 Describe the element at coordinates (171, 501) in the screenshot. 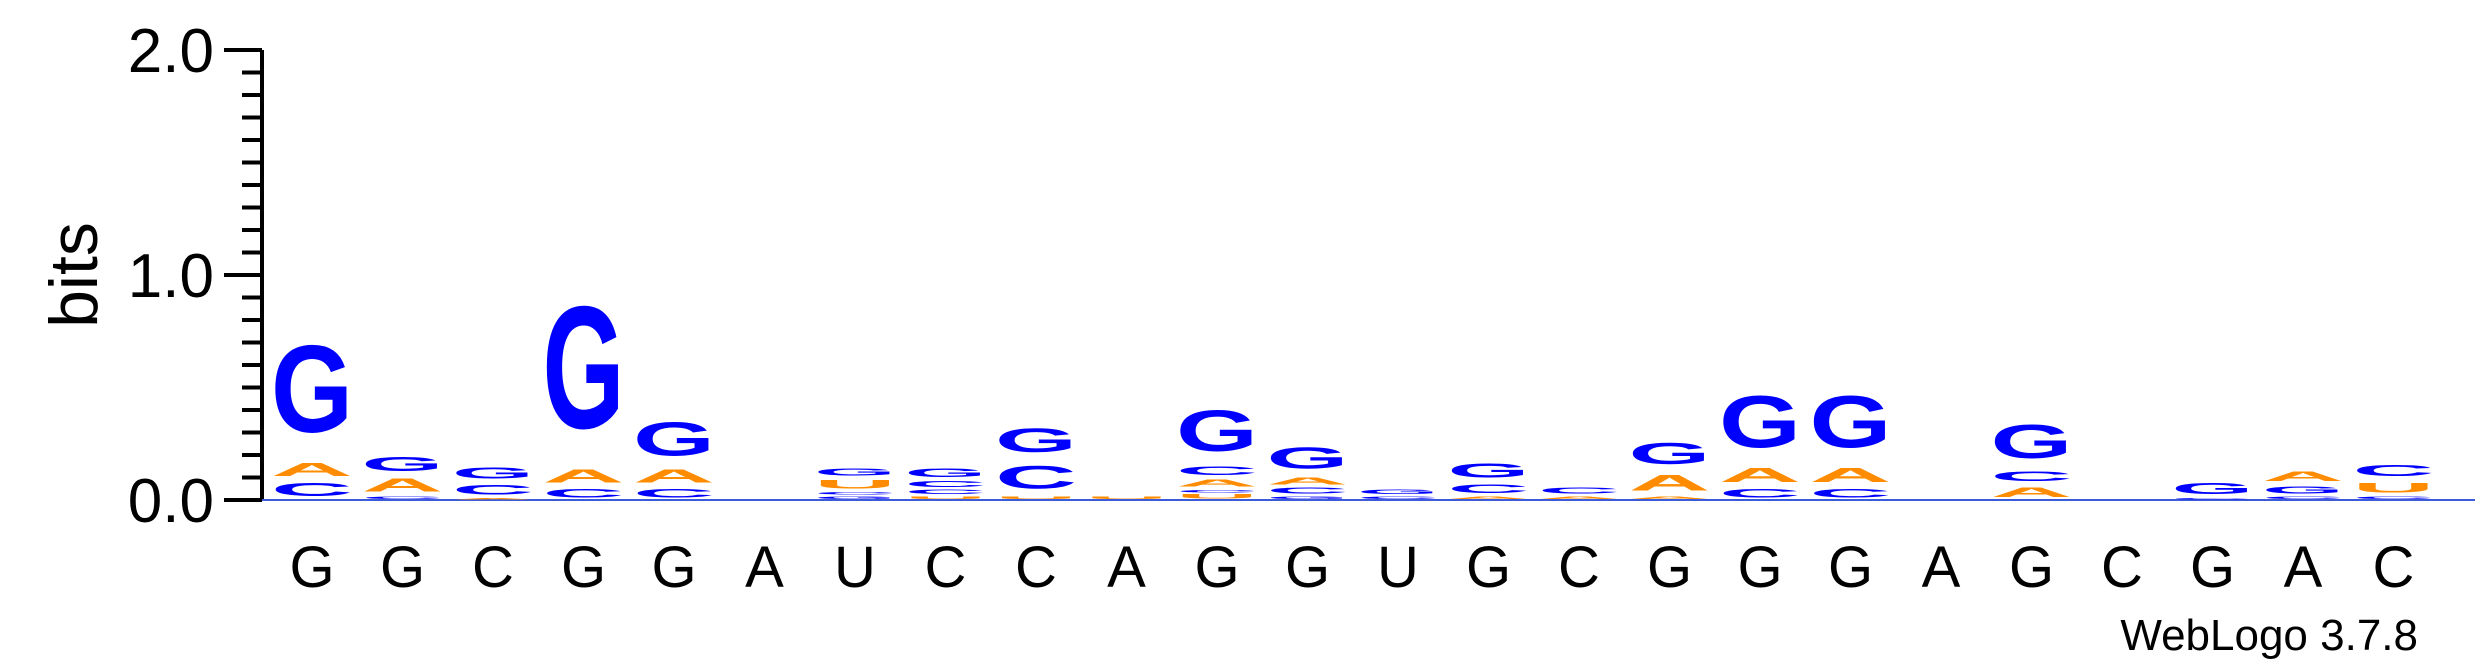

I see `y-tick-label: 0.0` at that location.